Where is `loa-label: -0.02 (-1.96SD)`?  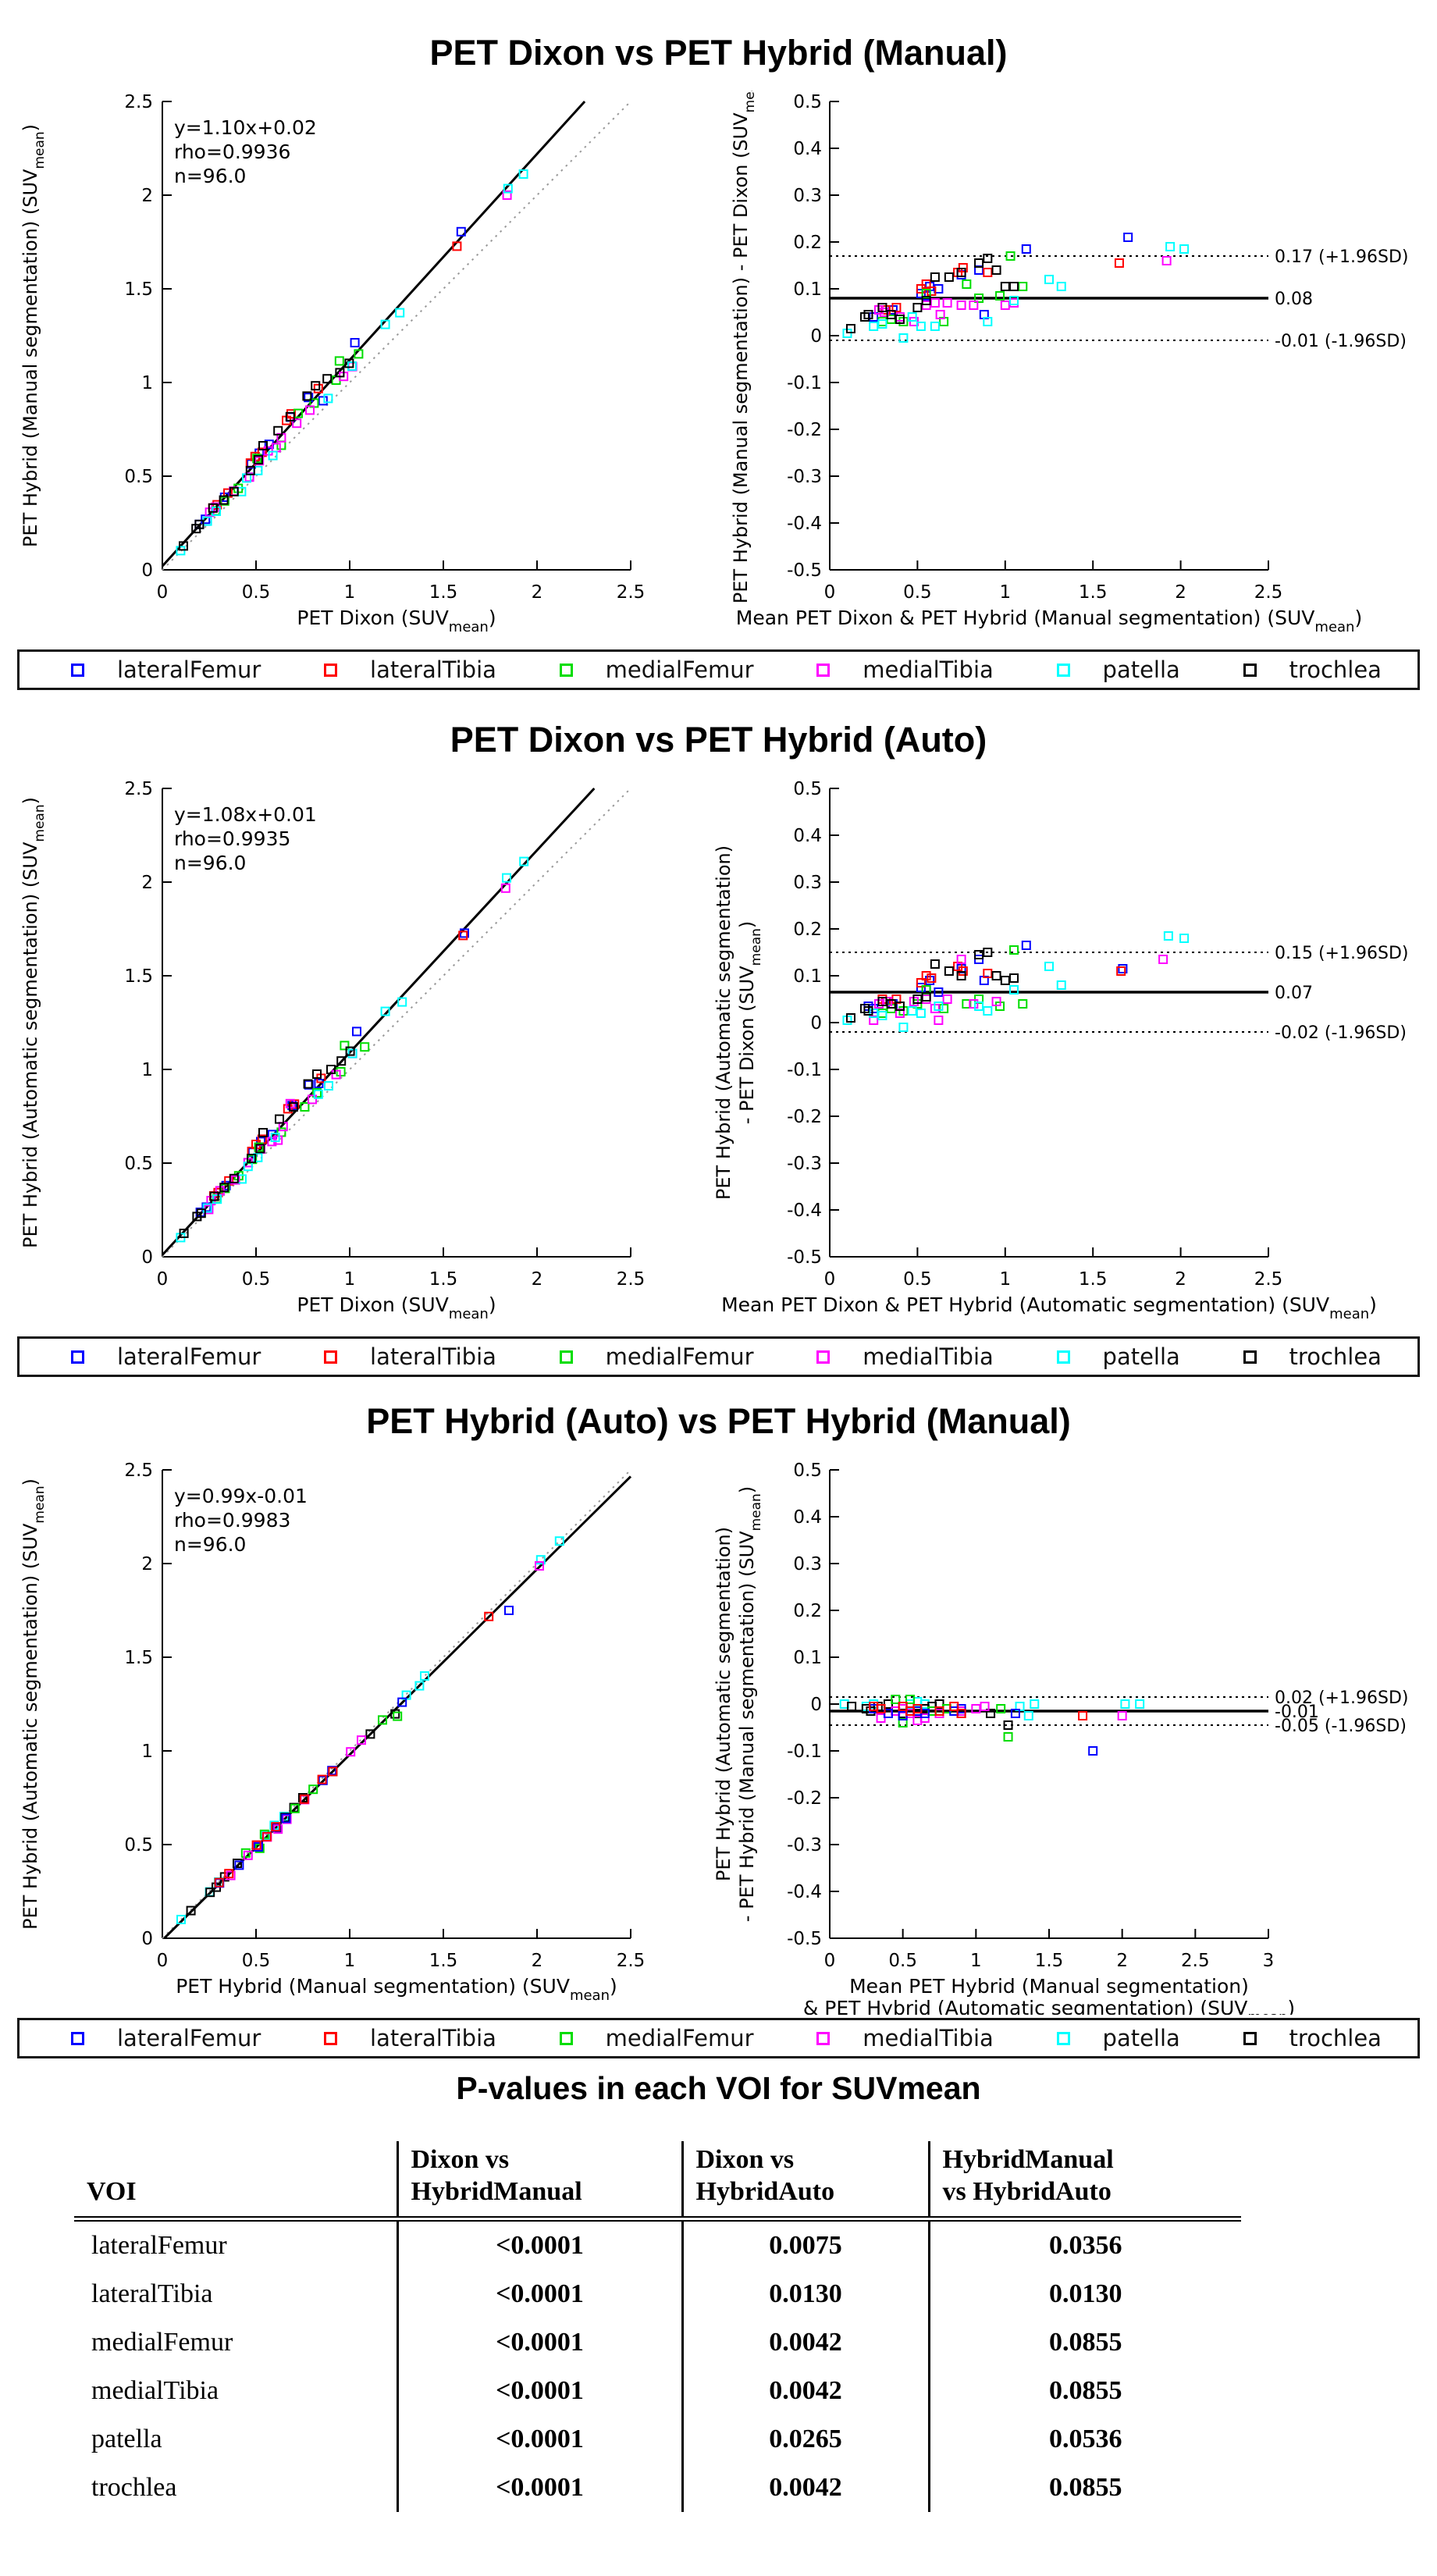 loa-label: -0.02 (-1.96SD) is located at coordinates (1341, 1033).